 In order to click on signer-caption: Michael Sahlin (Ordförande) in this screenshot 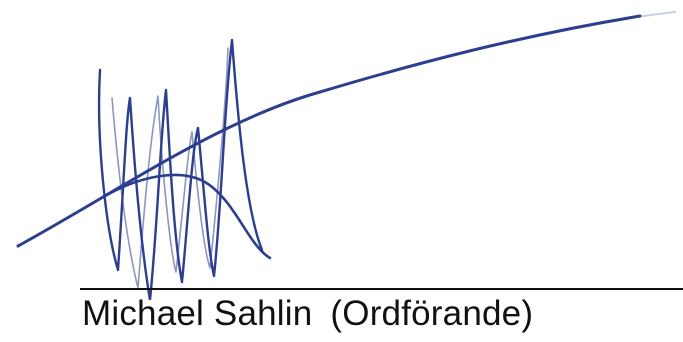, I will do `click(307, 314)`.